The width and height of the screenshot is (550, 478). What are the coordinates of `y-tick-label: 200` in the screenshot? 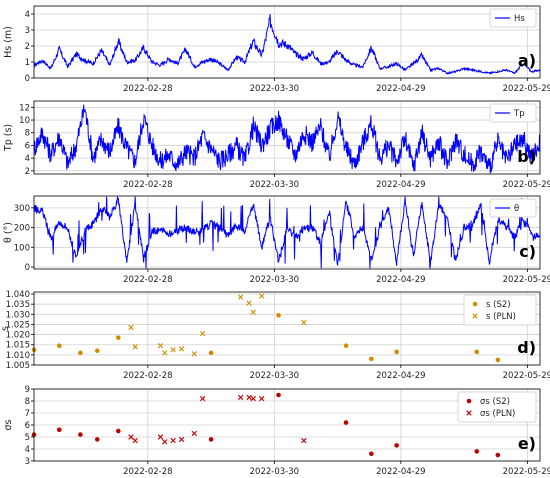 It's located at (22, 229).